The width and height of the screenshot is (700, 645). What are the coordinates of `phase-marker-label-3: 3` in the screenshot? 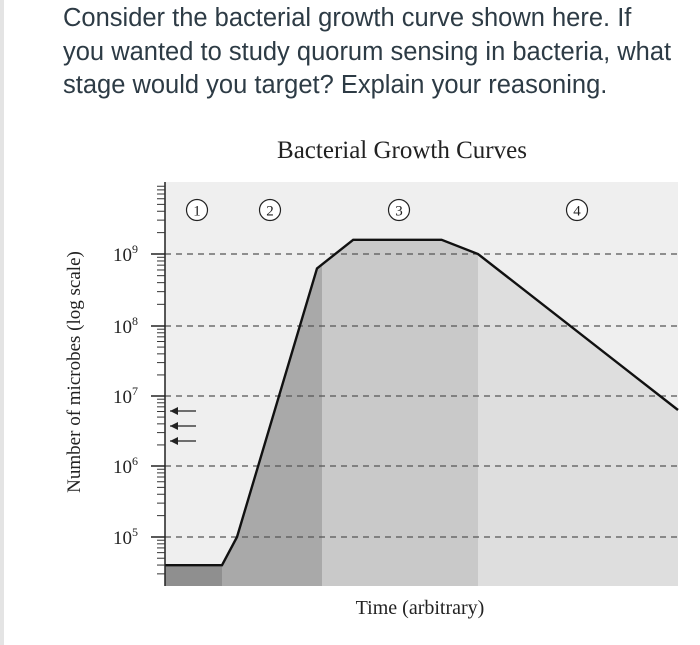 It's located at (399, 212).